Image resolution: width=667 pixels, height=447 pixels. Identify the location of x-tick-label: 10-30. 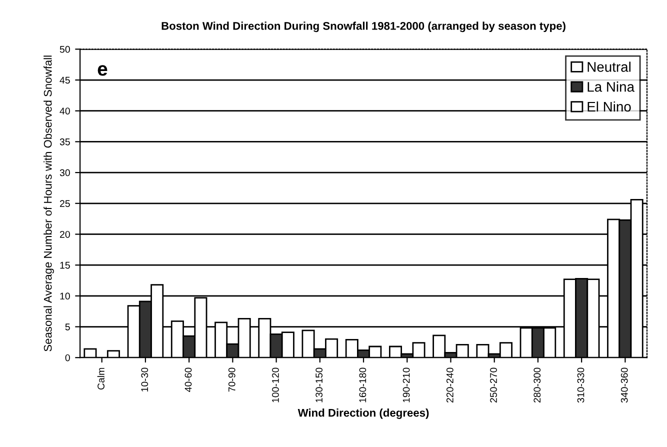
(144, 380).